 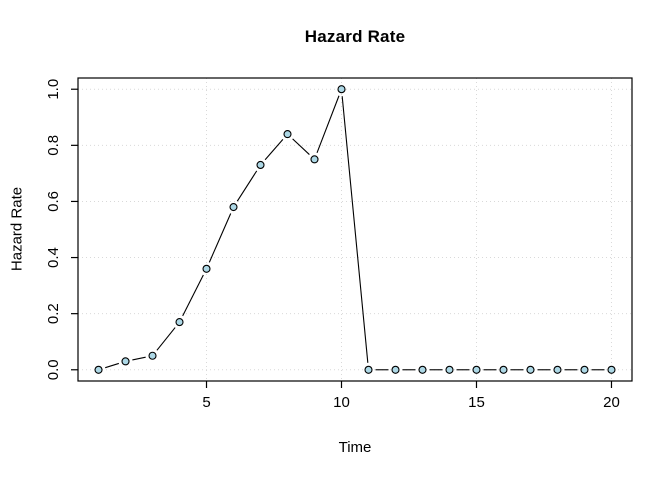 What do you see at coordinates (53, 89) in the screenshot?
I see `y-tick-label: 1.0` at bounding box center [53, 89].